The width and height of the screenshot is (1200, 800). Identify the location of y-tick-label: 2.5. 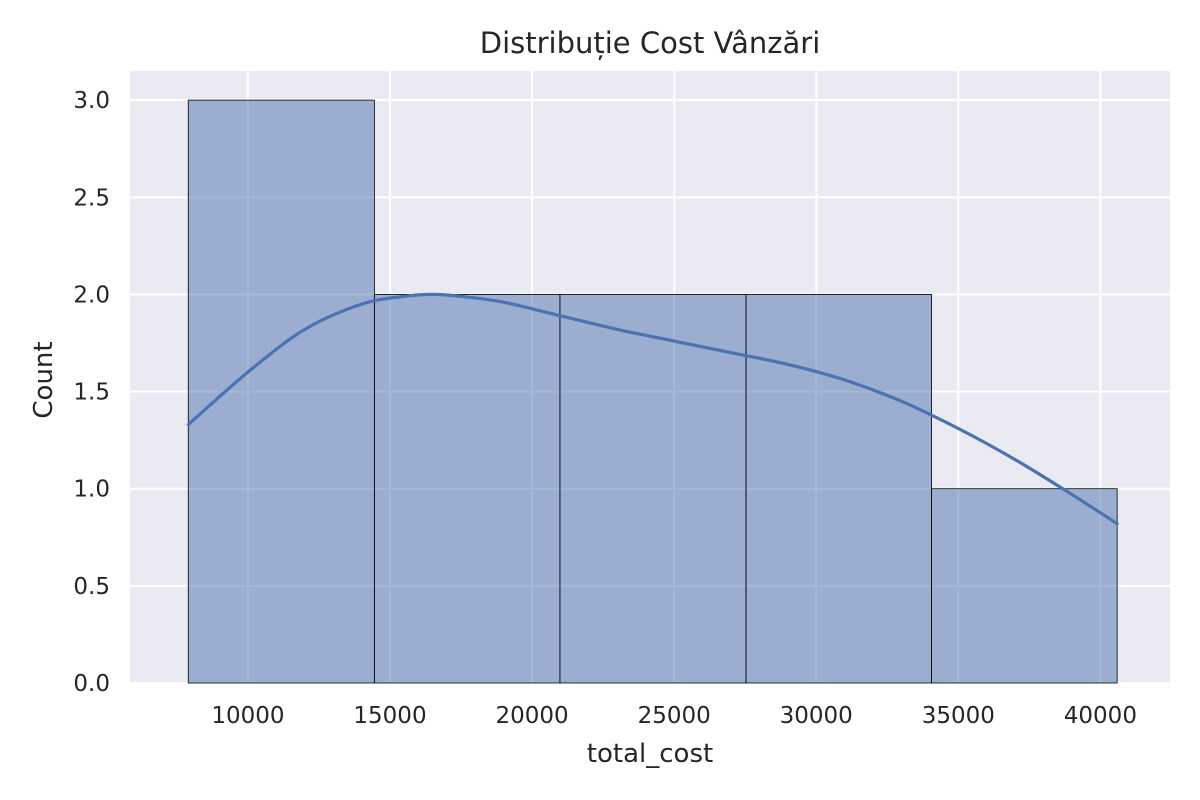
(91, 198).